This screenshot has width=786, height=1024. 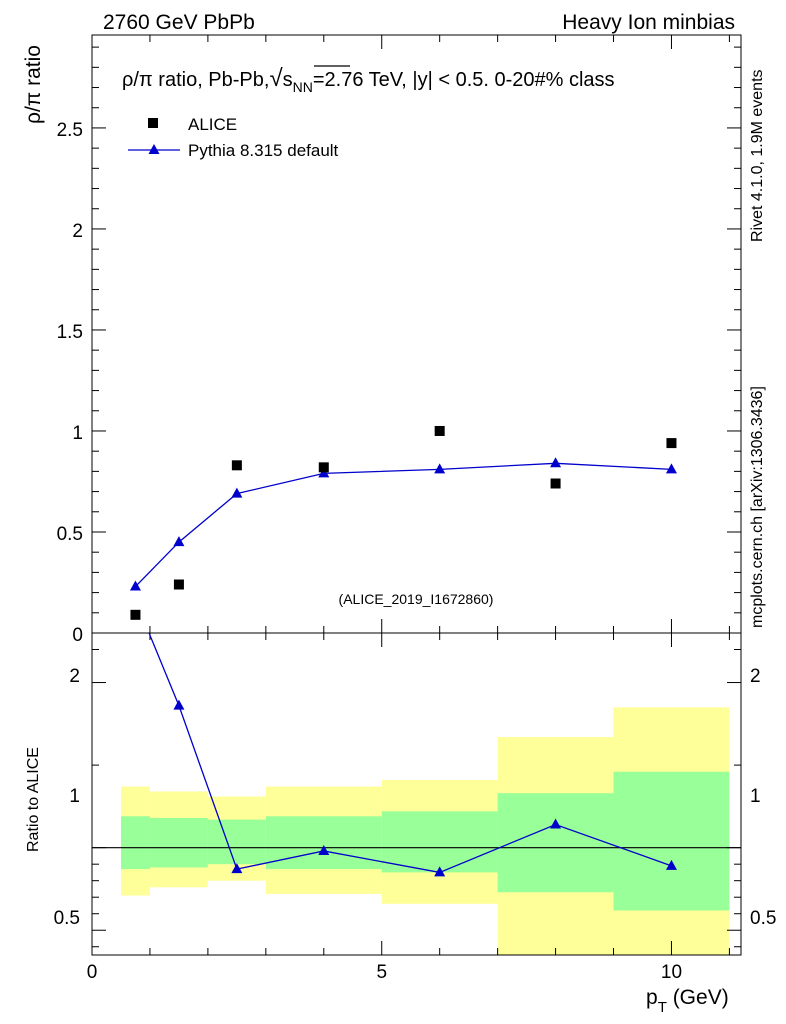 I want to click on ratio-y-tick-label-right-2: 2, so click(x=755, y=676).